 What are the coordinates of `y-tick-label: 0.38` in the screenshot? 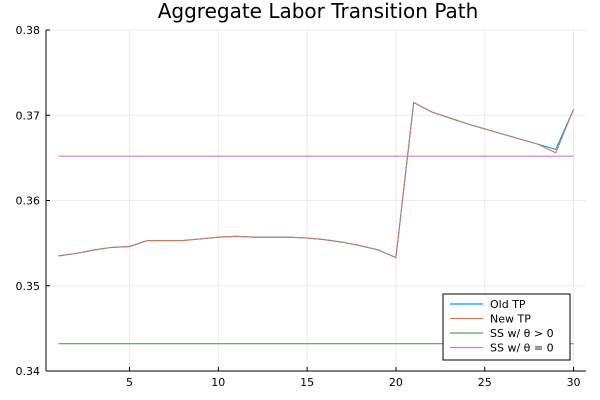 It's located at (28, 30).